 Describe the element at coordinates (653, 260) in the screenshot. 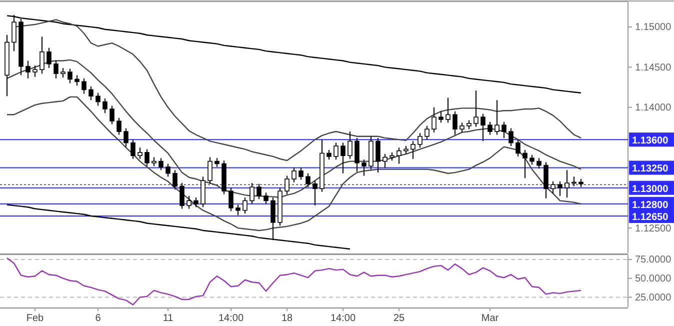

I see `y-tick-label: 75.0000` at that location.